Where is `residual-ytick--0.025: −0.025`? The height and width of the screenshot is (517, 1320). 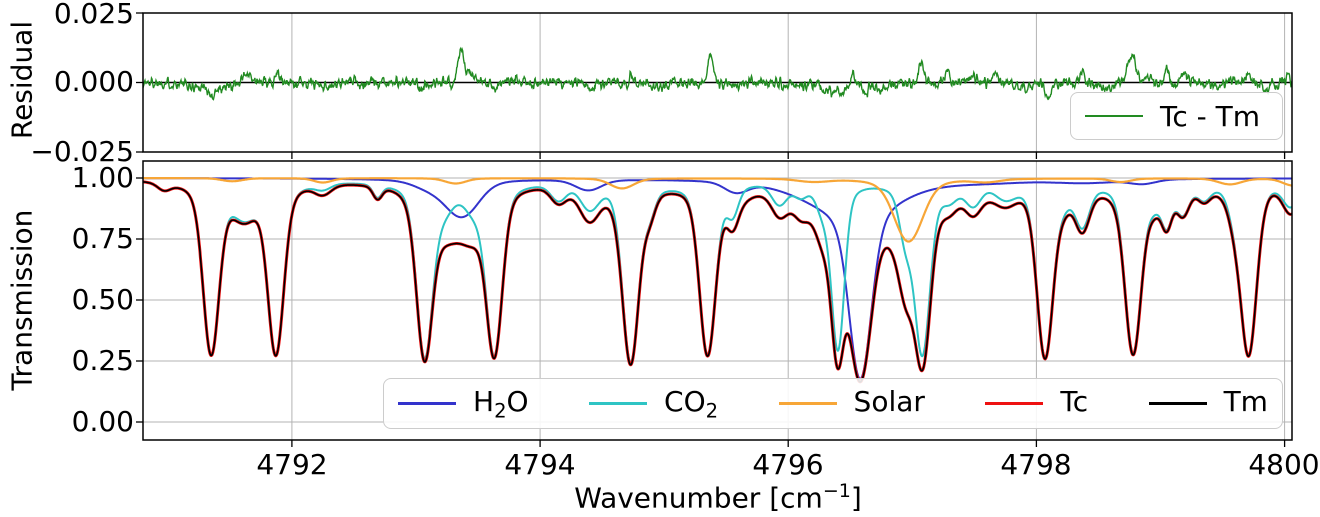
residual-ytick--0.025: −0.025 is located at coordinates (82, 151).